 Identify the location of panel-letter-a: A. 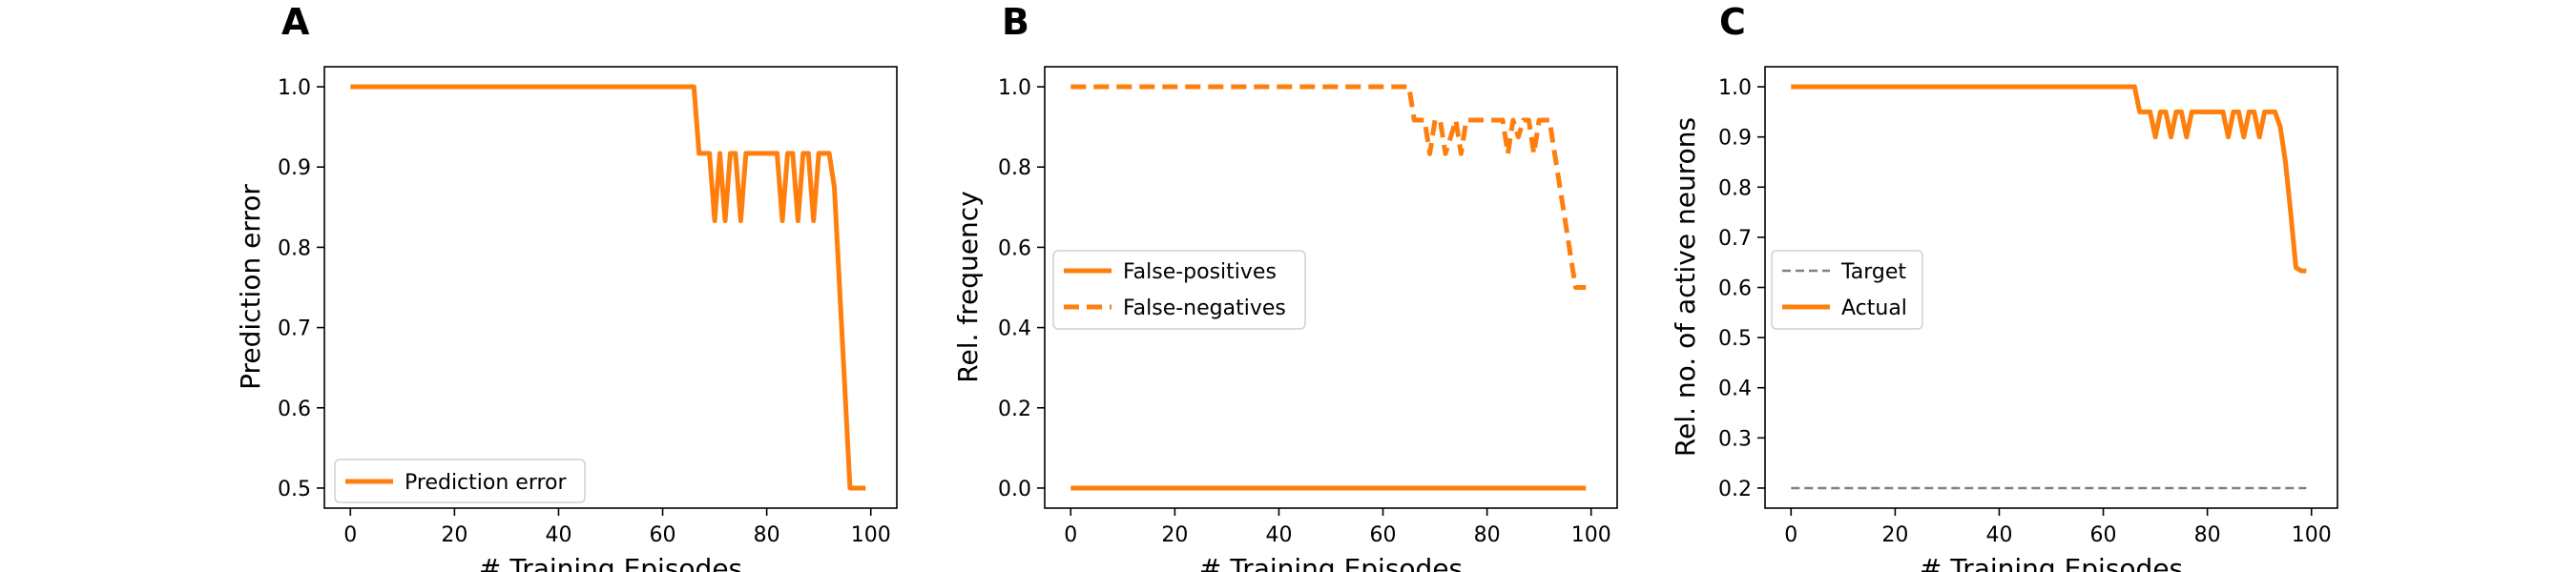
(295, 22).